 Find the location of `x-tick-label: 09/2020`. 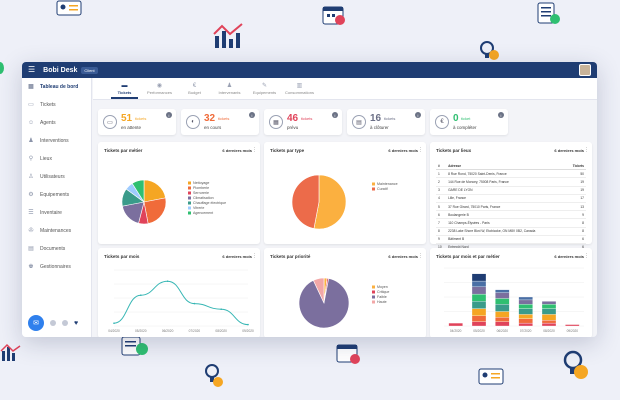

x-tick-label: 09/2020 is located at coordinates (573, 331).